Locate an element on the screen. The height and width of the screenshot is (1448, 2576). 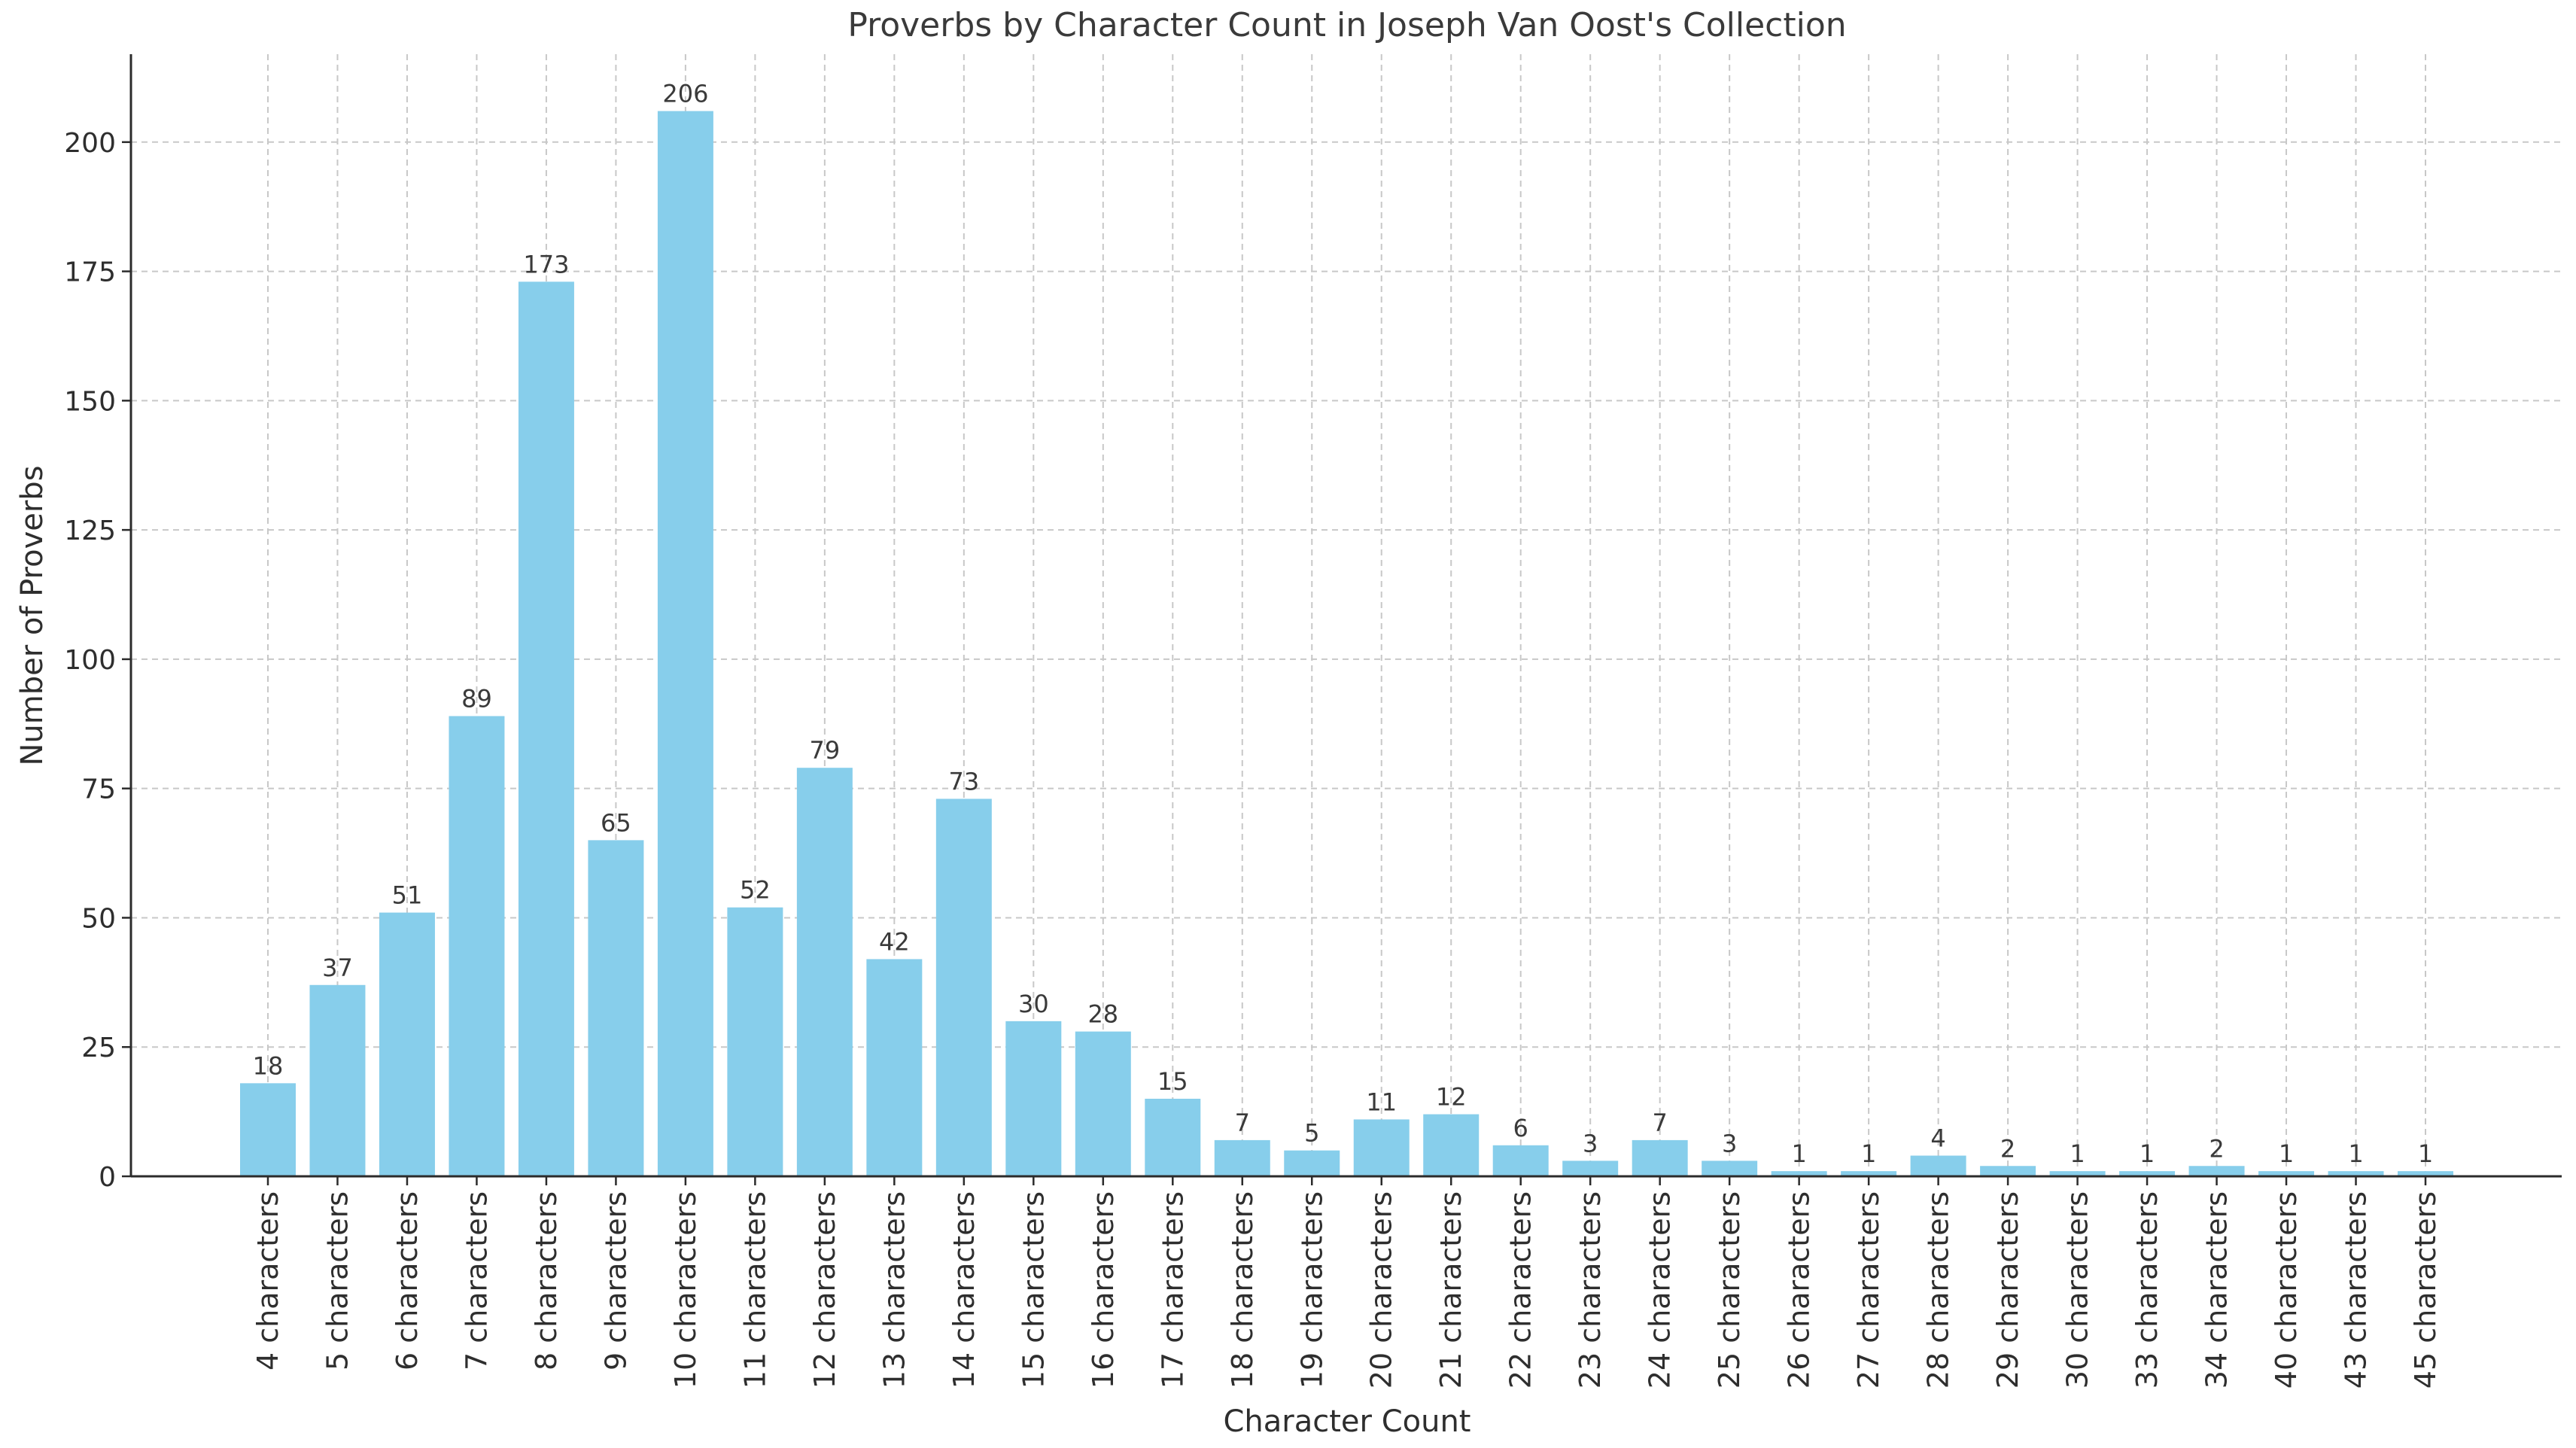
y-tick-label: 100 is located at coordinates (90, 661).